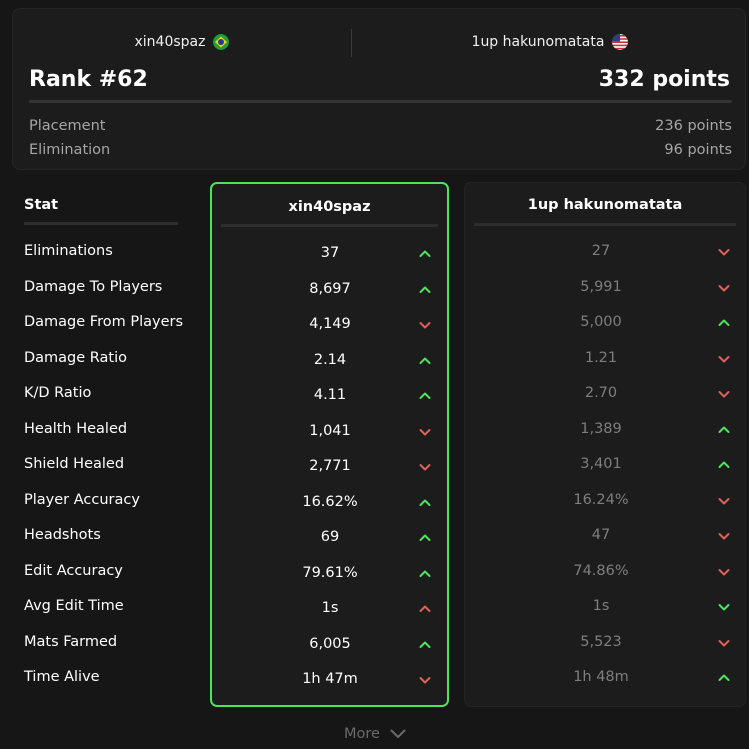 This screenshot has height=749, width=749. Describe the element at coordinates (601, 393) in the screenshot. I see `player2-stat-value: 2.70` at that location.